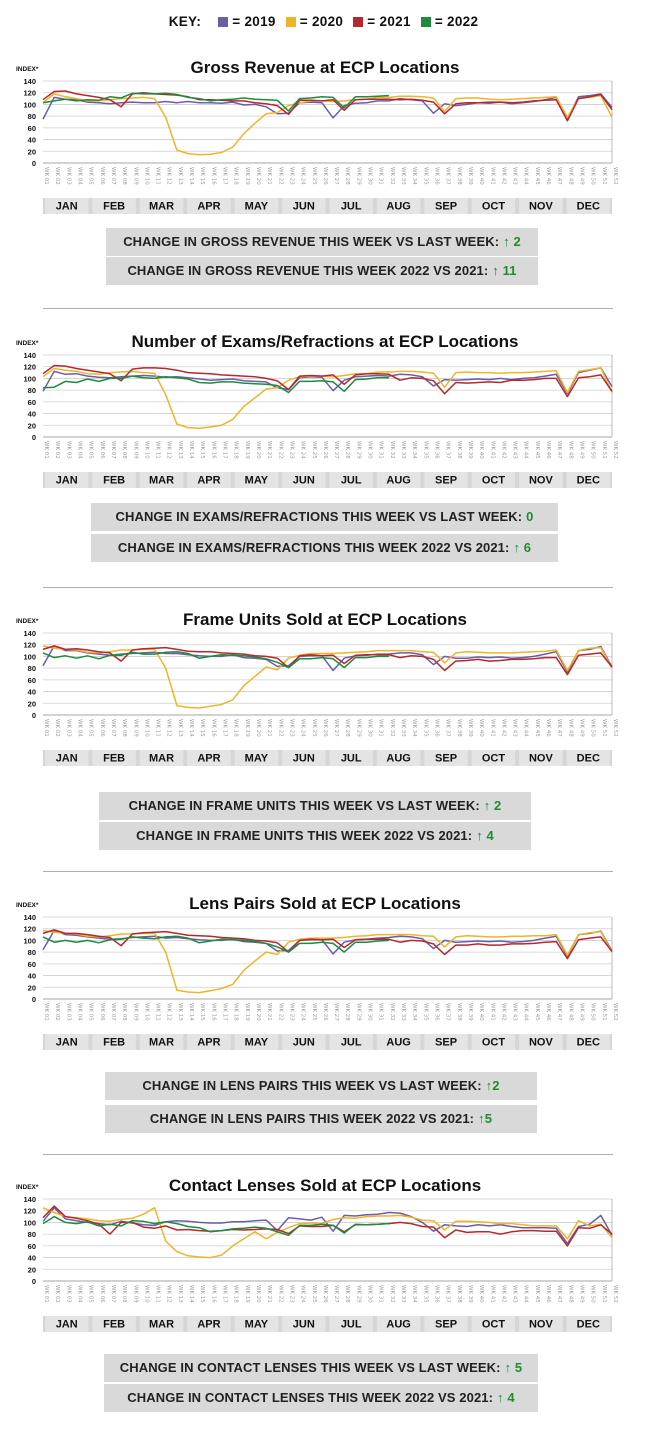 This screenshot has height=1433, width=650. Describe the element at coordinates (327, 944) in the screenshot. I see `series-line-2021` at that location.